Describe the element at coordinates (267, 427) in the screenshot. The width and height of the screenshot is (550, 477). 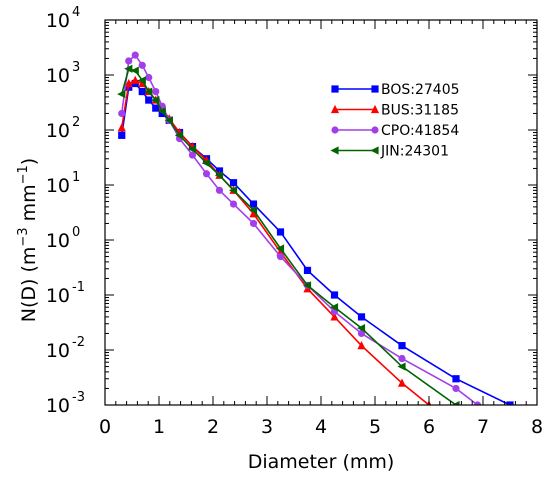
I see `x-tick-label: 3` at that location.